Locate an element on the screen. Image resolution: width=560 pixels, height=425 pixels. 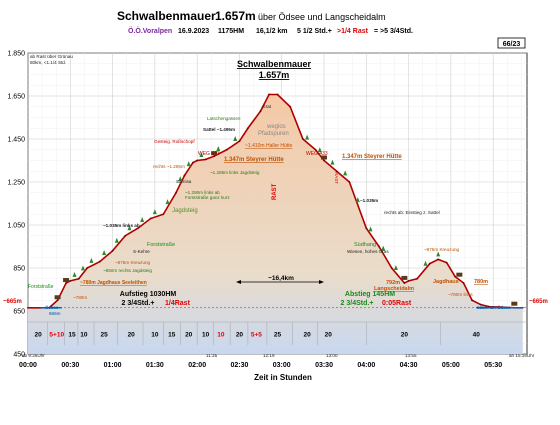
distance: 16,1/2 km is located at coordinates (272, 31).